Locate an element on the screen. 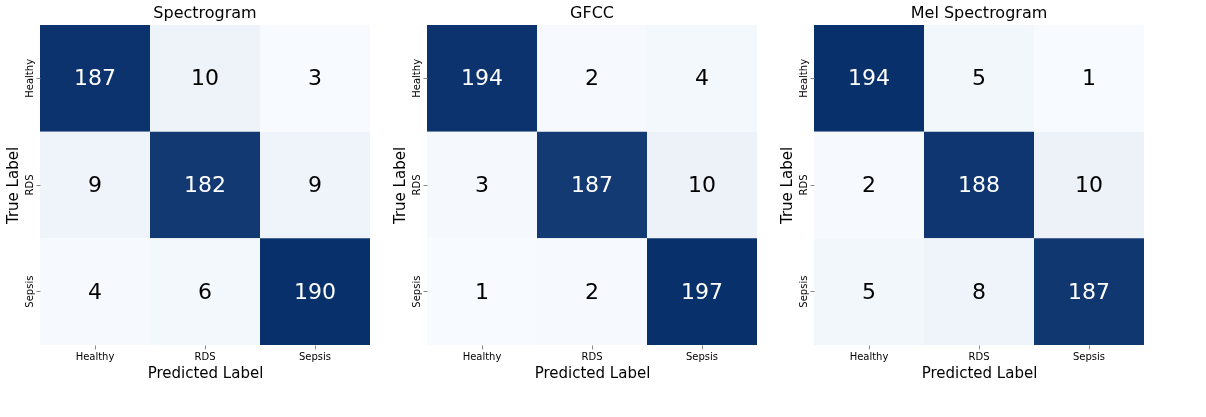 This screenshot has height=417, width=1206. data-label: 8 is located at coordinates (979, 291).